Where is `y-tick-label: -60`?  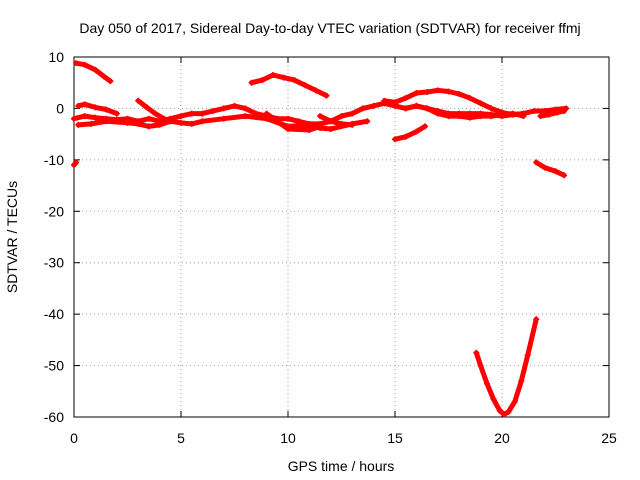
y-tick-label: -60 is located at coordinates (54, 417).